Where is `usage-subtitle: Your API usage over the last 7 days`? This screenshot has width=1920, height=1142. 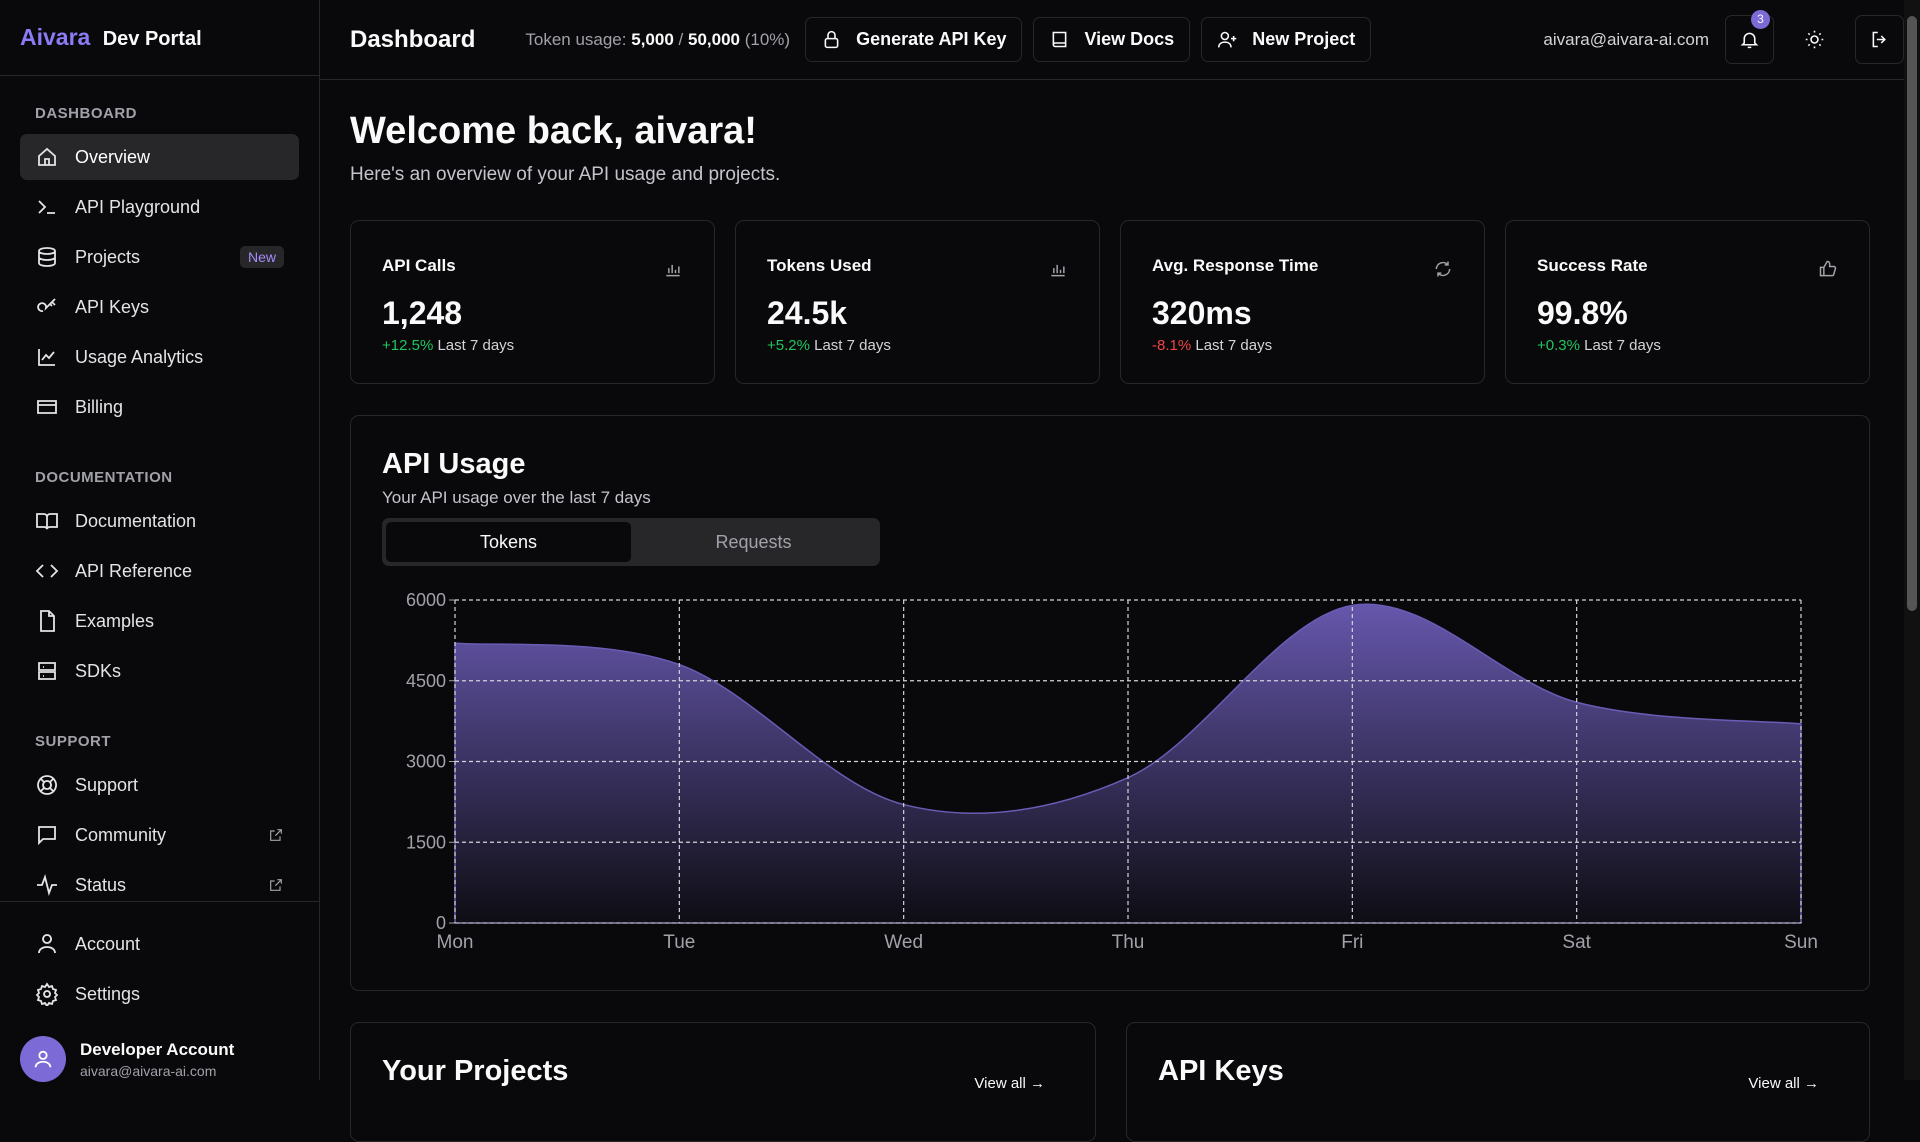
usage-subtitle: Your API usage over the last 7 days is located at coordinates (516, 497).